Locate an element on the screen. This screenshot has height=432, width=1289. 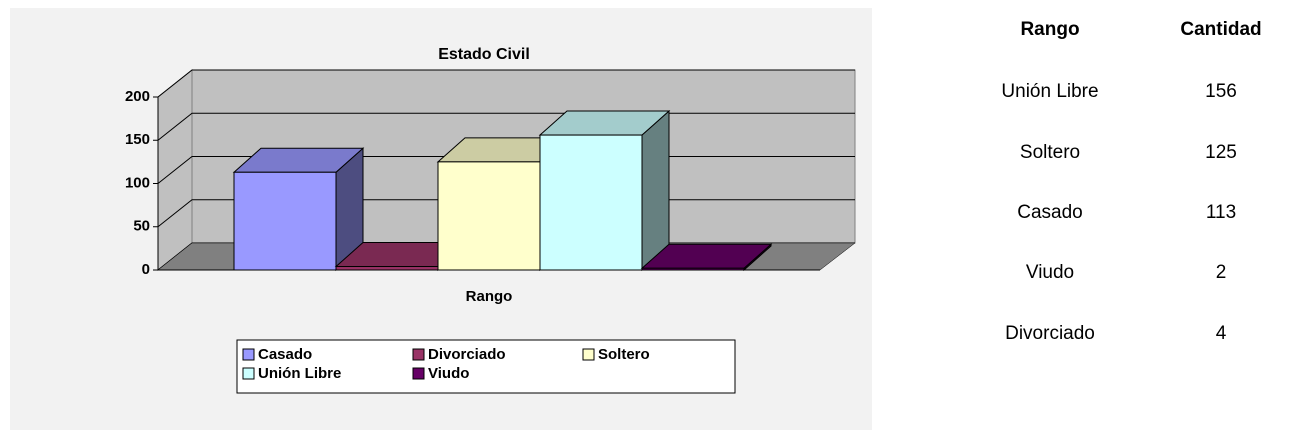
table-cell: Unión Libre is located at coordinates (1049, 91).